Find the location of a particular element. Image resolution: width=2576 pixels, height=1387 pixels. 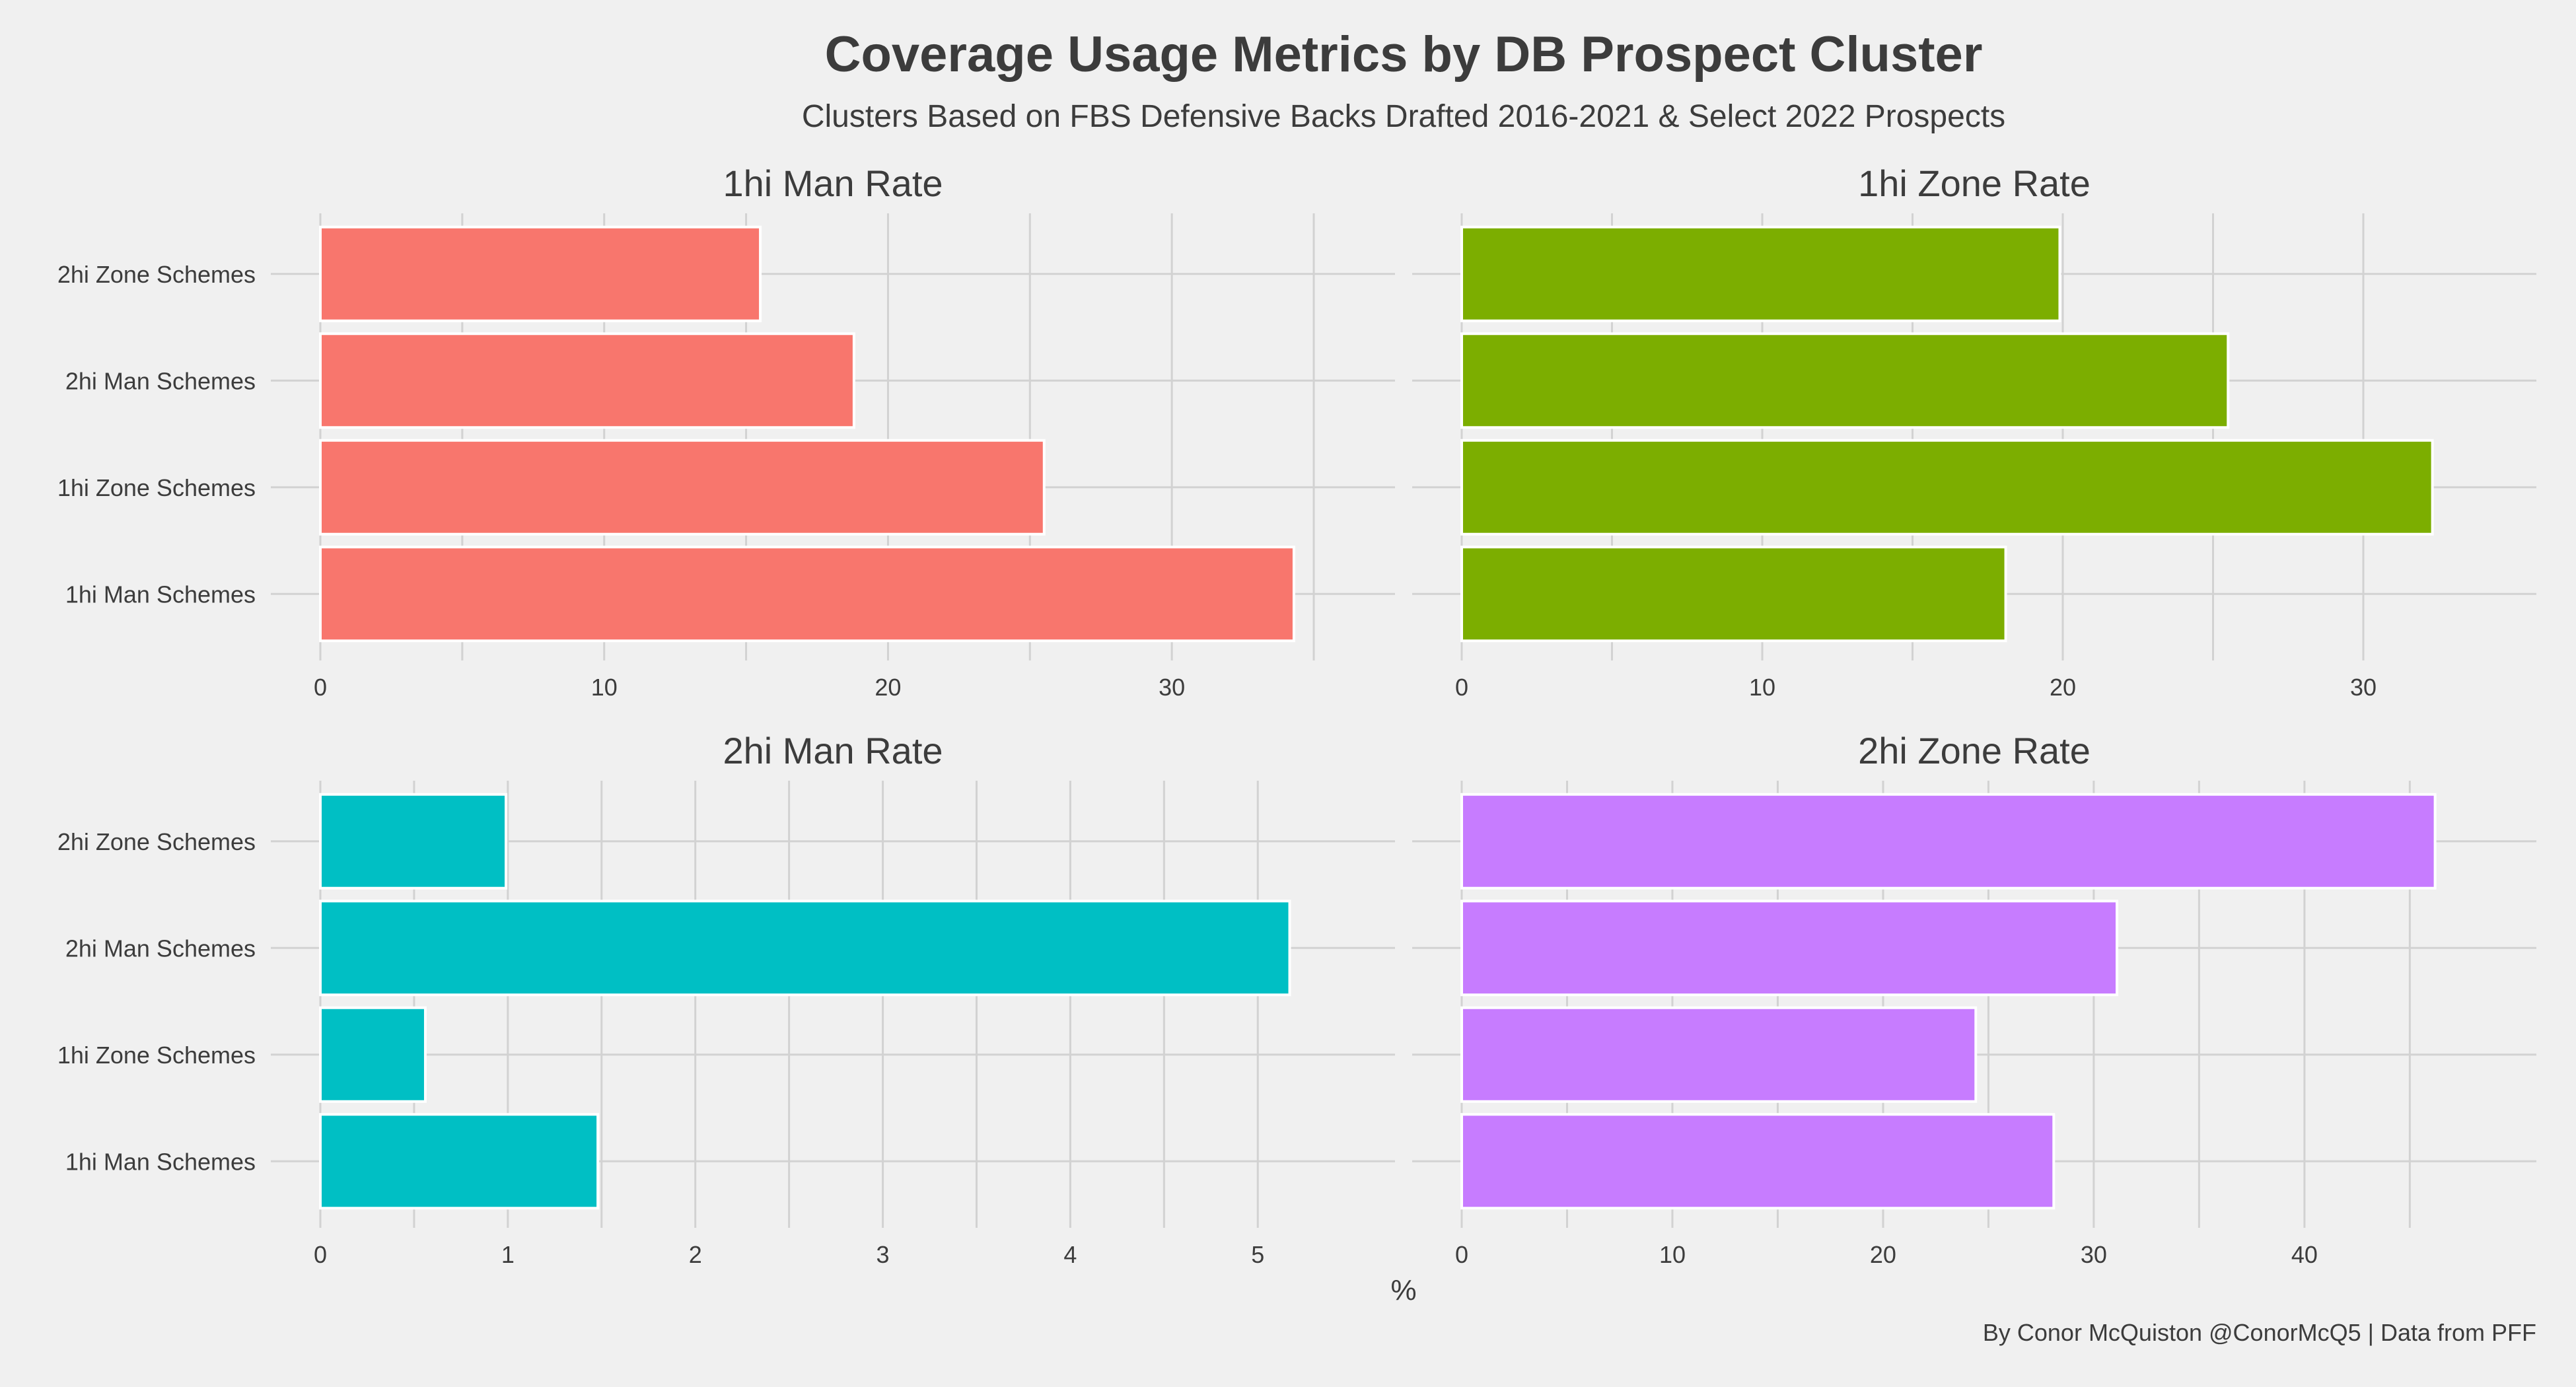

panel-title: 1hi Zone Rate is located at coordinates (1975, 183).